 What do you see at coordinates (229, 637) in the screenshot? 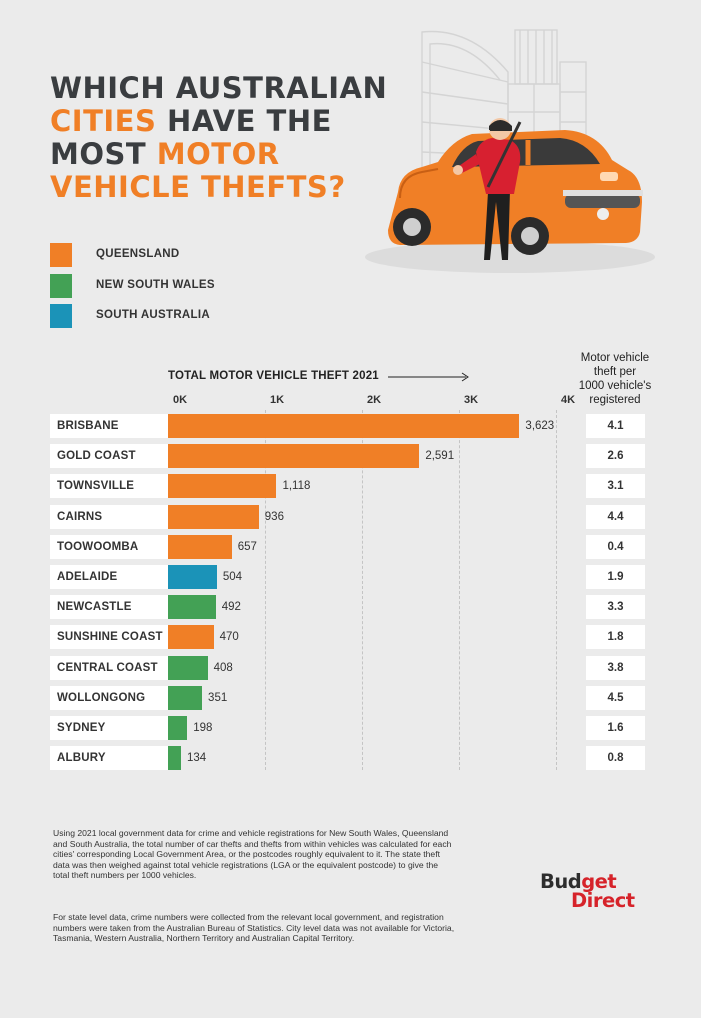
I see `bar-value-label: 470` at bounding box center [229, 637].